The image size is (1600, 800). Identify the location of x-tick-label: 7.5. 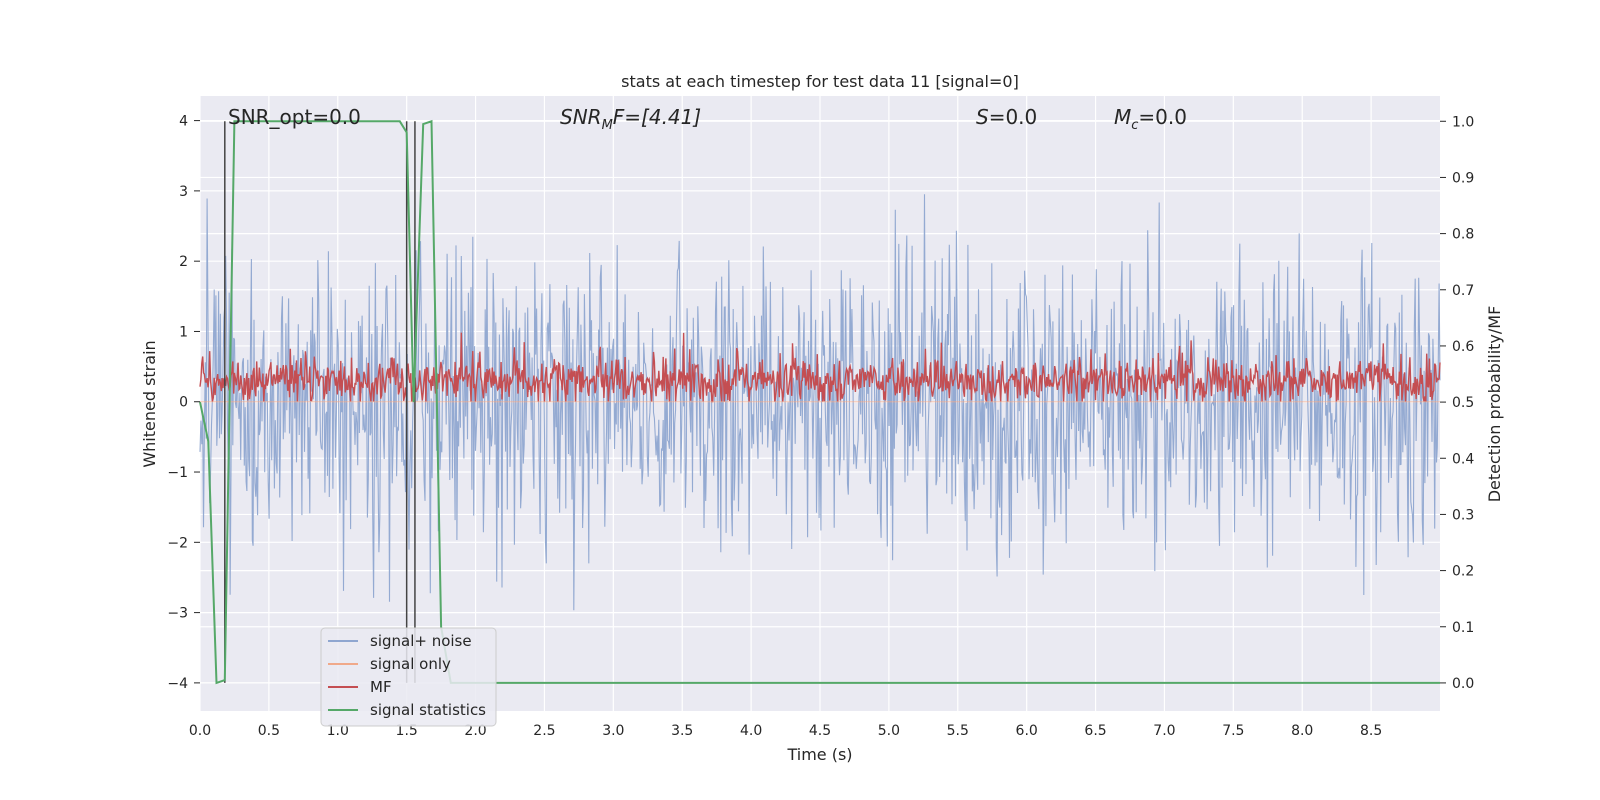
(1233, 731).